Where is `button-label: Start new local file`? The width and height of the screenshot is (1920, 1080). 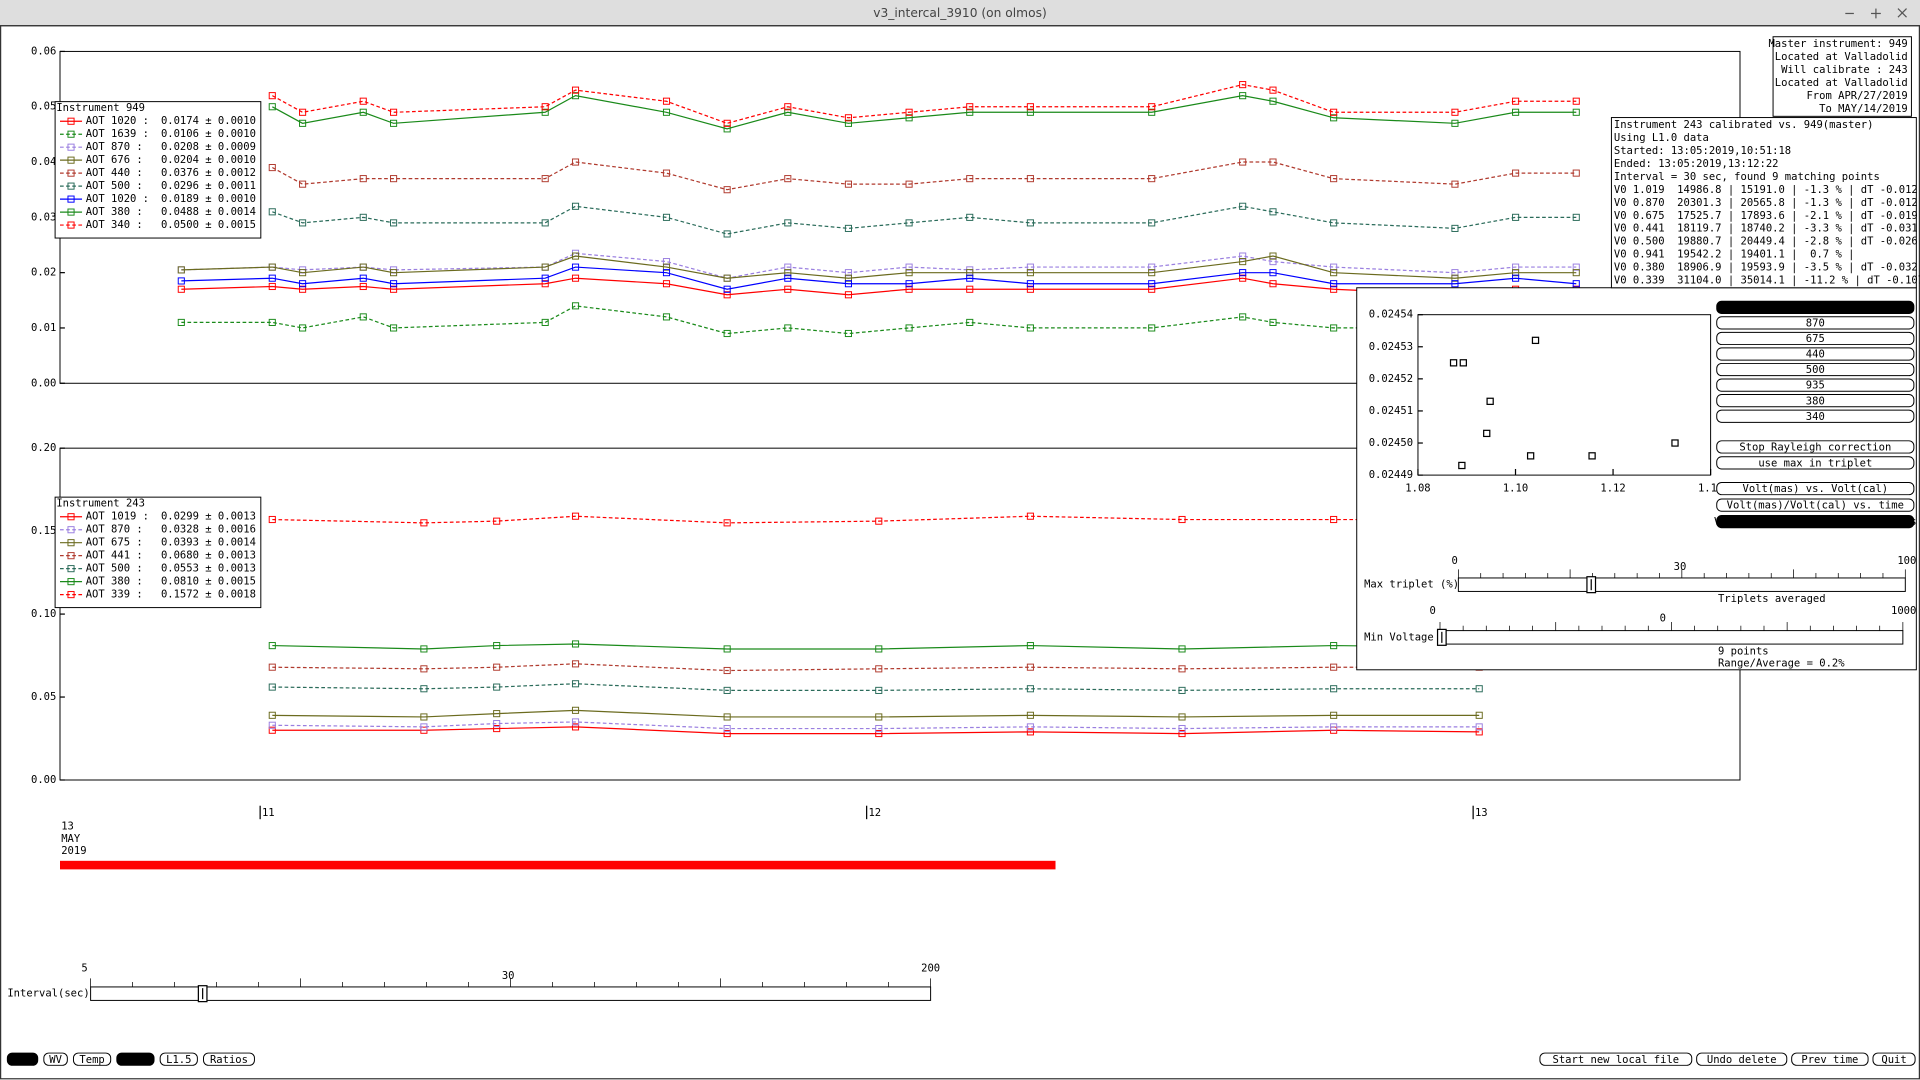 button-label: Start new local file is located at coordinates (1616, 1060).